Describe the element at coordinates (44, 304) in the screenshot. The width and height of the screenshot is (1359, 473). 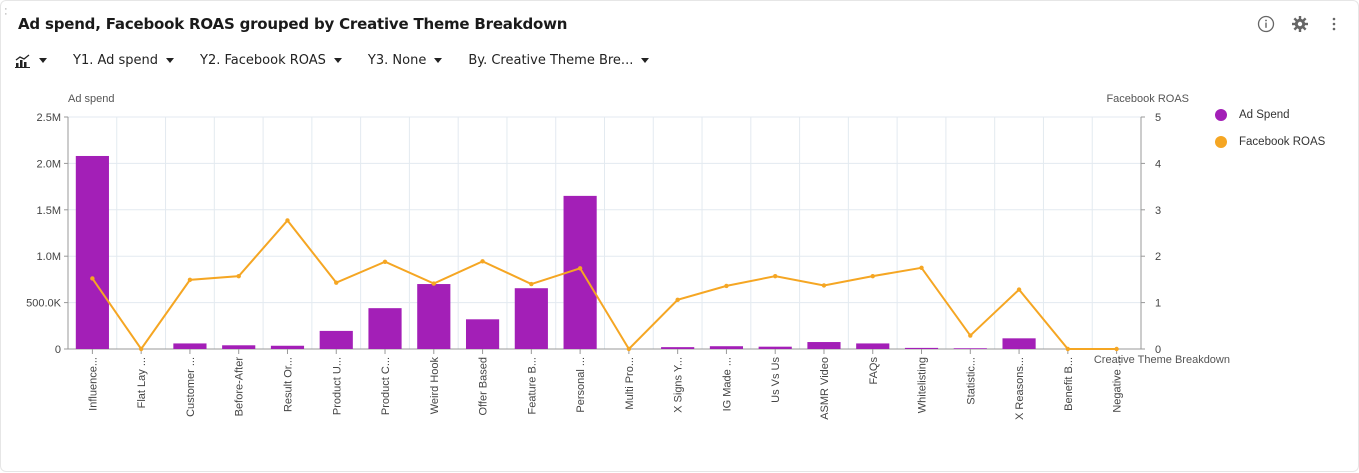
I see `y1-tick-label: 500.0K` at that location.